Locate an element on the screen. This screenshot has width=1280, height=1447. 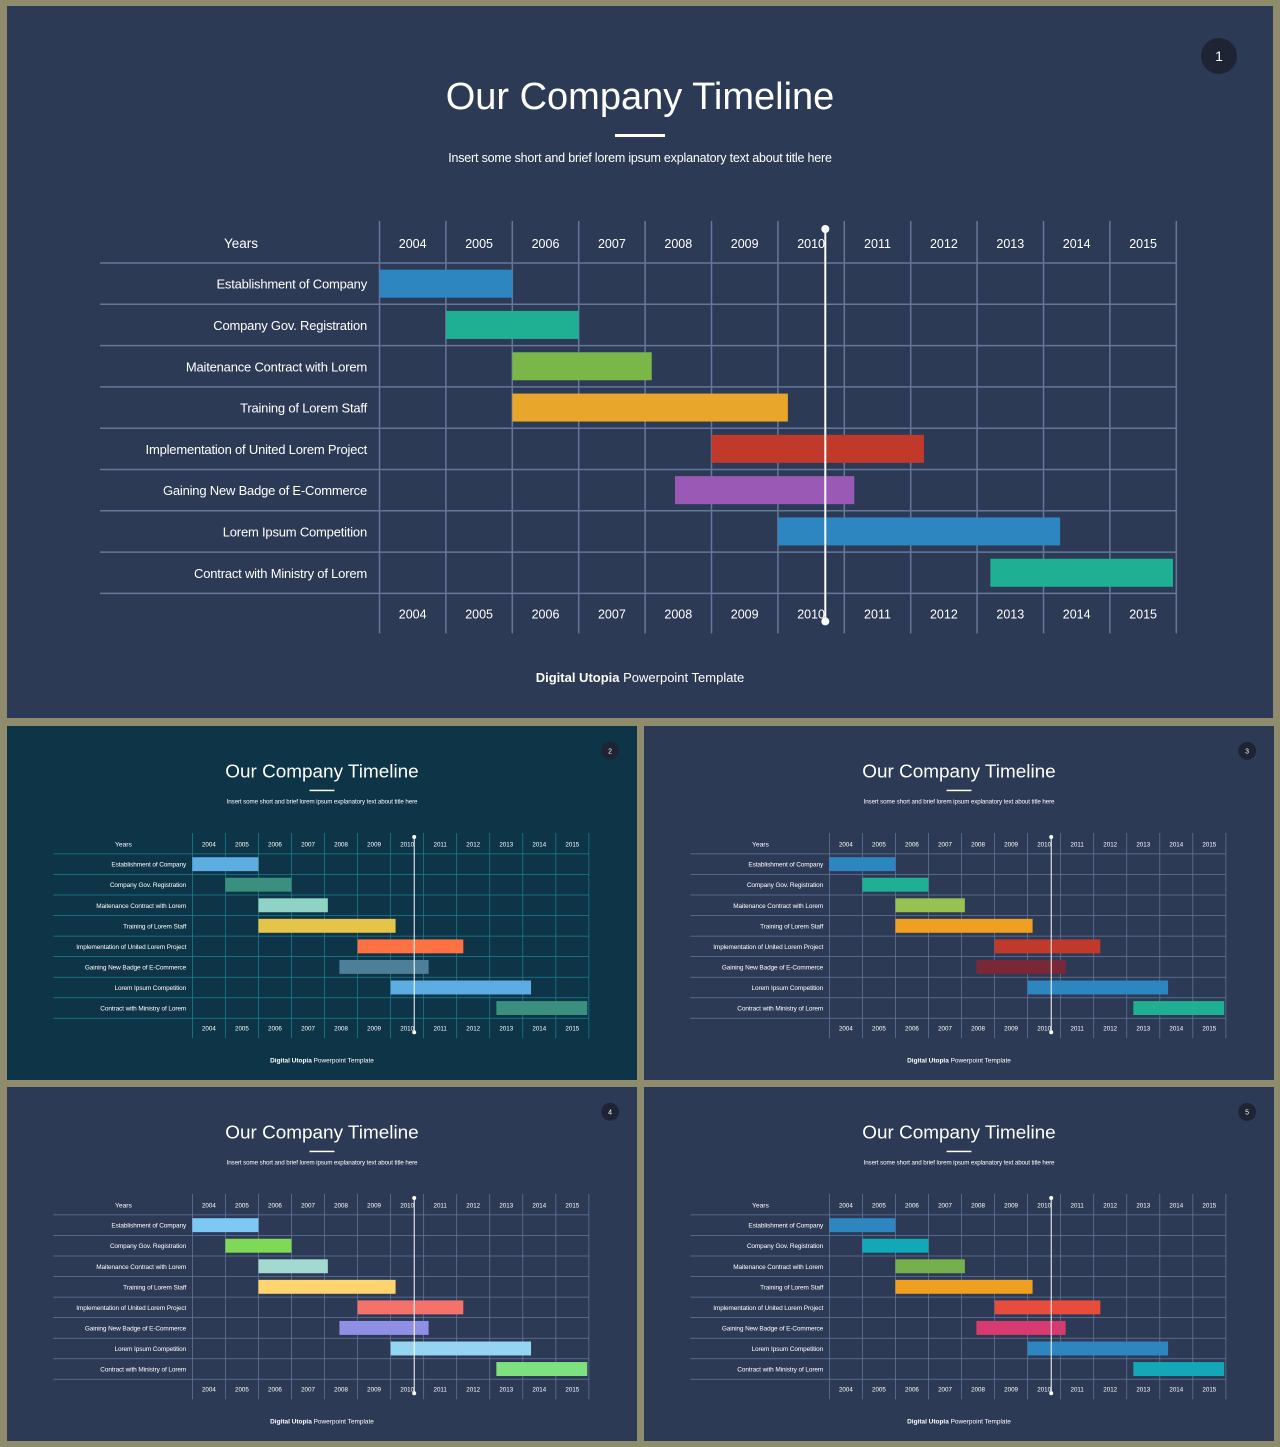
year-tick-top: 2010 is located at coordinates (1044, 844).